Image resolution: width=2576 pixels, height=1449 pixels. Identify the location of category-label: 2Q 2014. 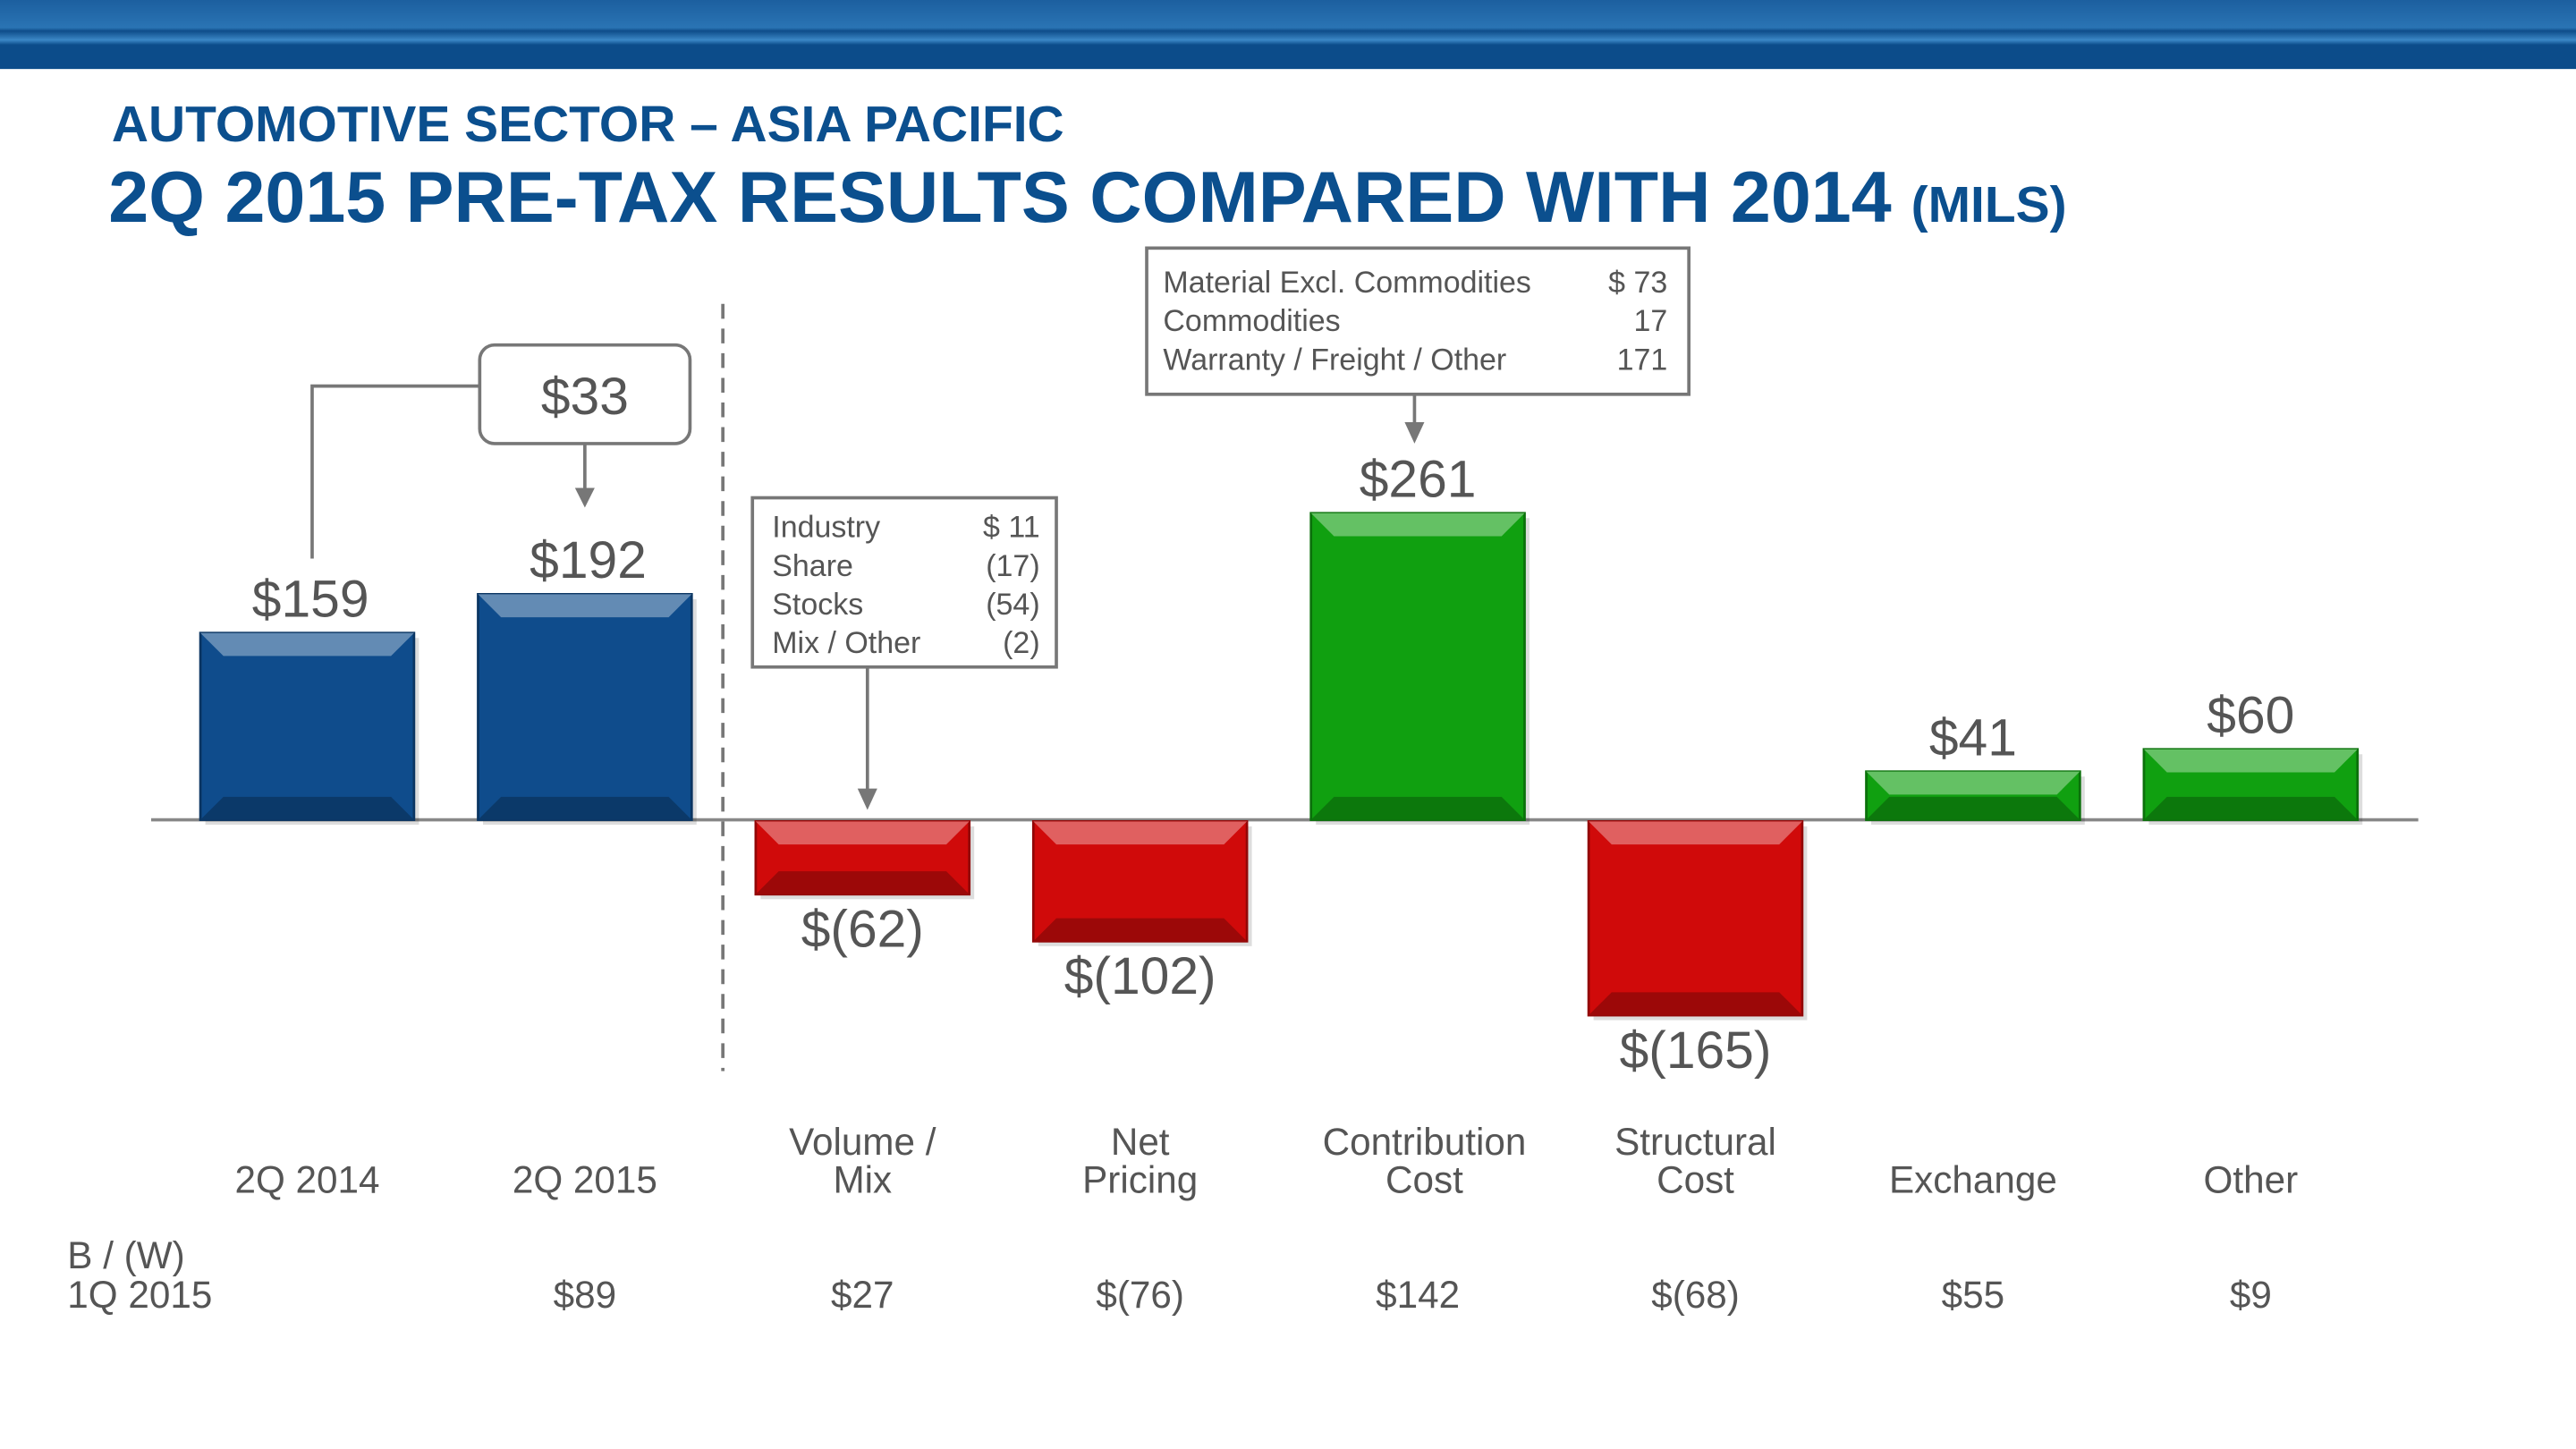
(306, 1179).